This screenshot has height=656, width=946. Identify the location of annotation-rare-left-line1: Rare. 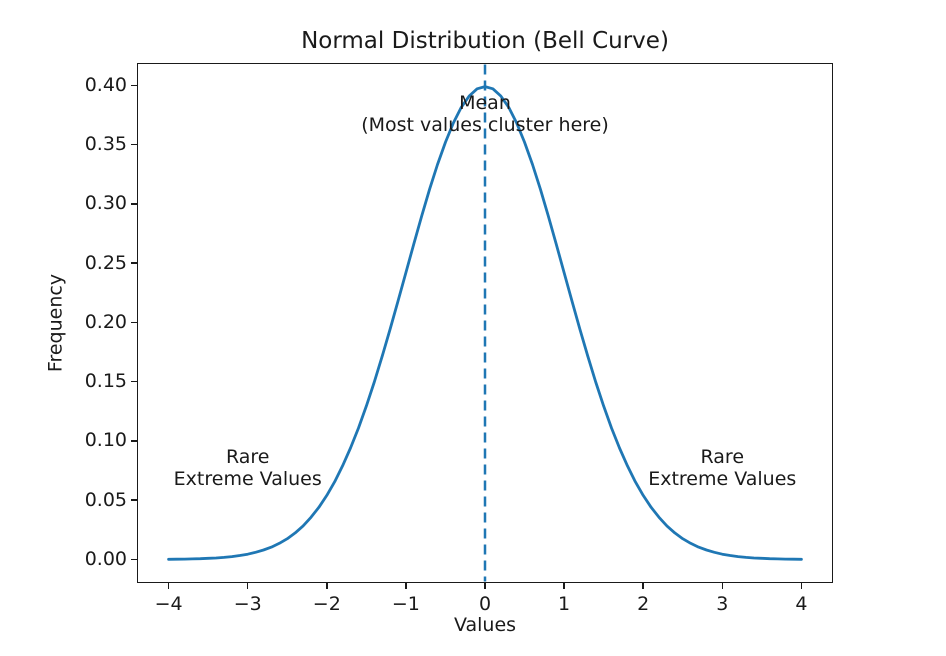
(247, 457).